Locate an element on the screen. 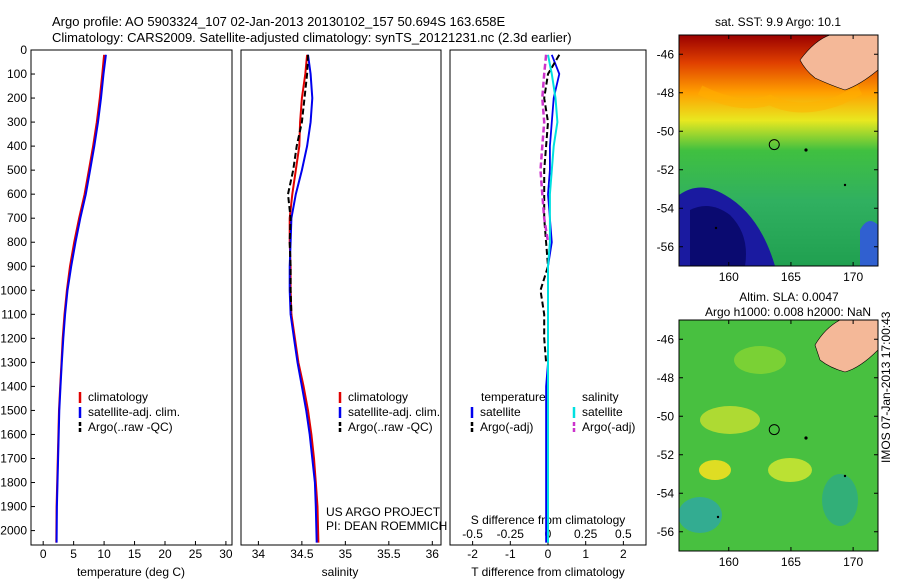  t-diff-xlabel: T difference from climatology is located at coordinates (548, 572).